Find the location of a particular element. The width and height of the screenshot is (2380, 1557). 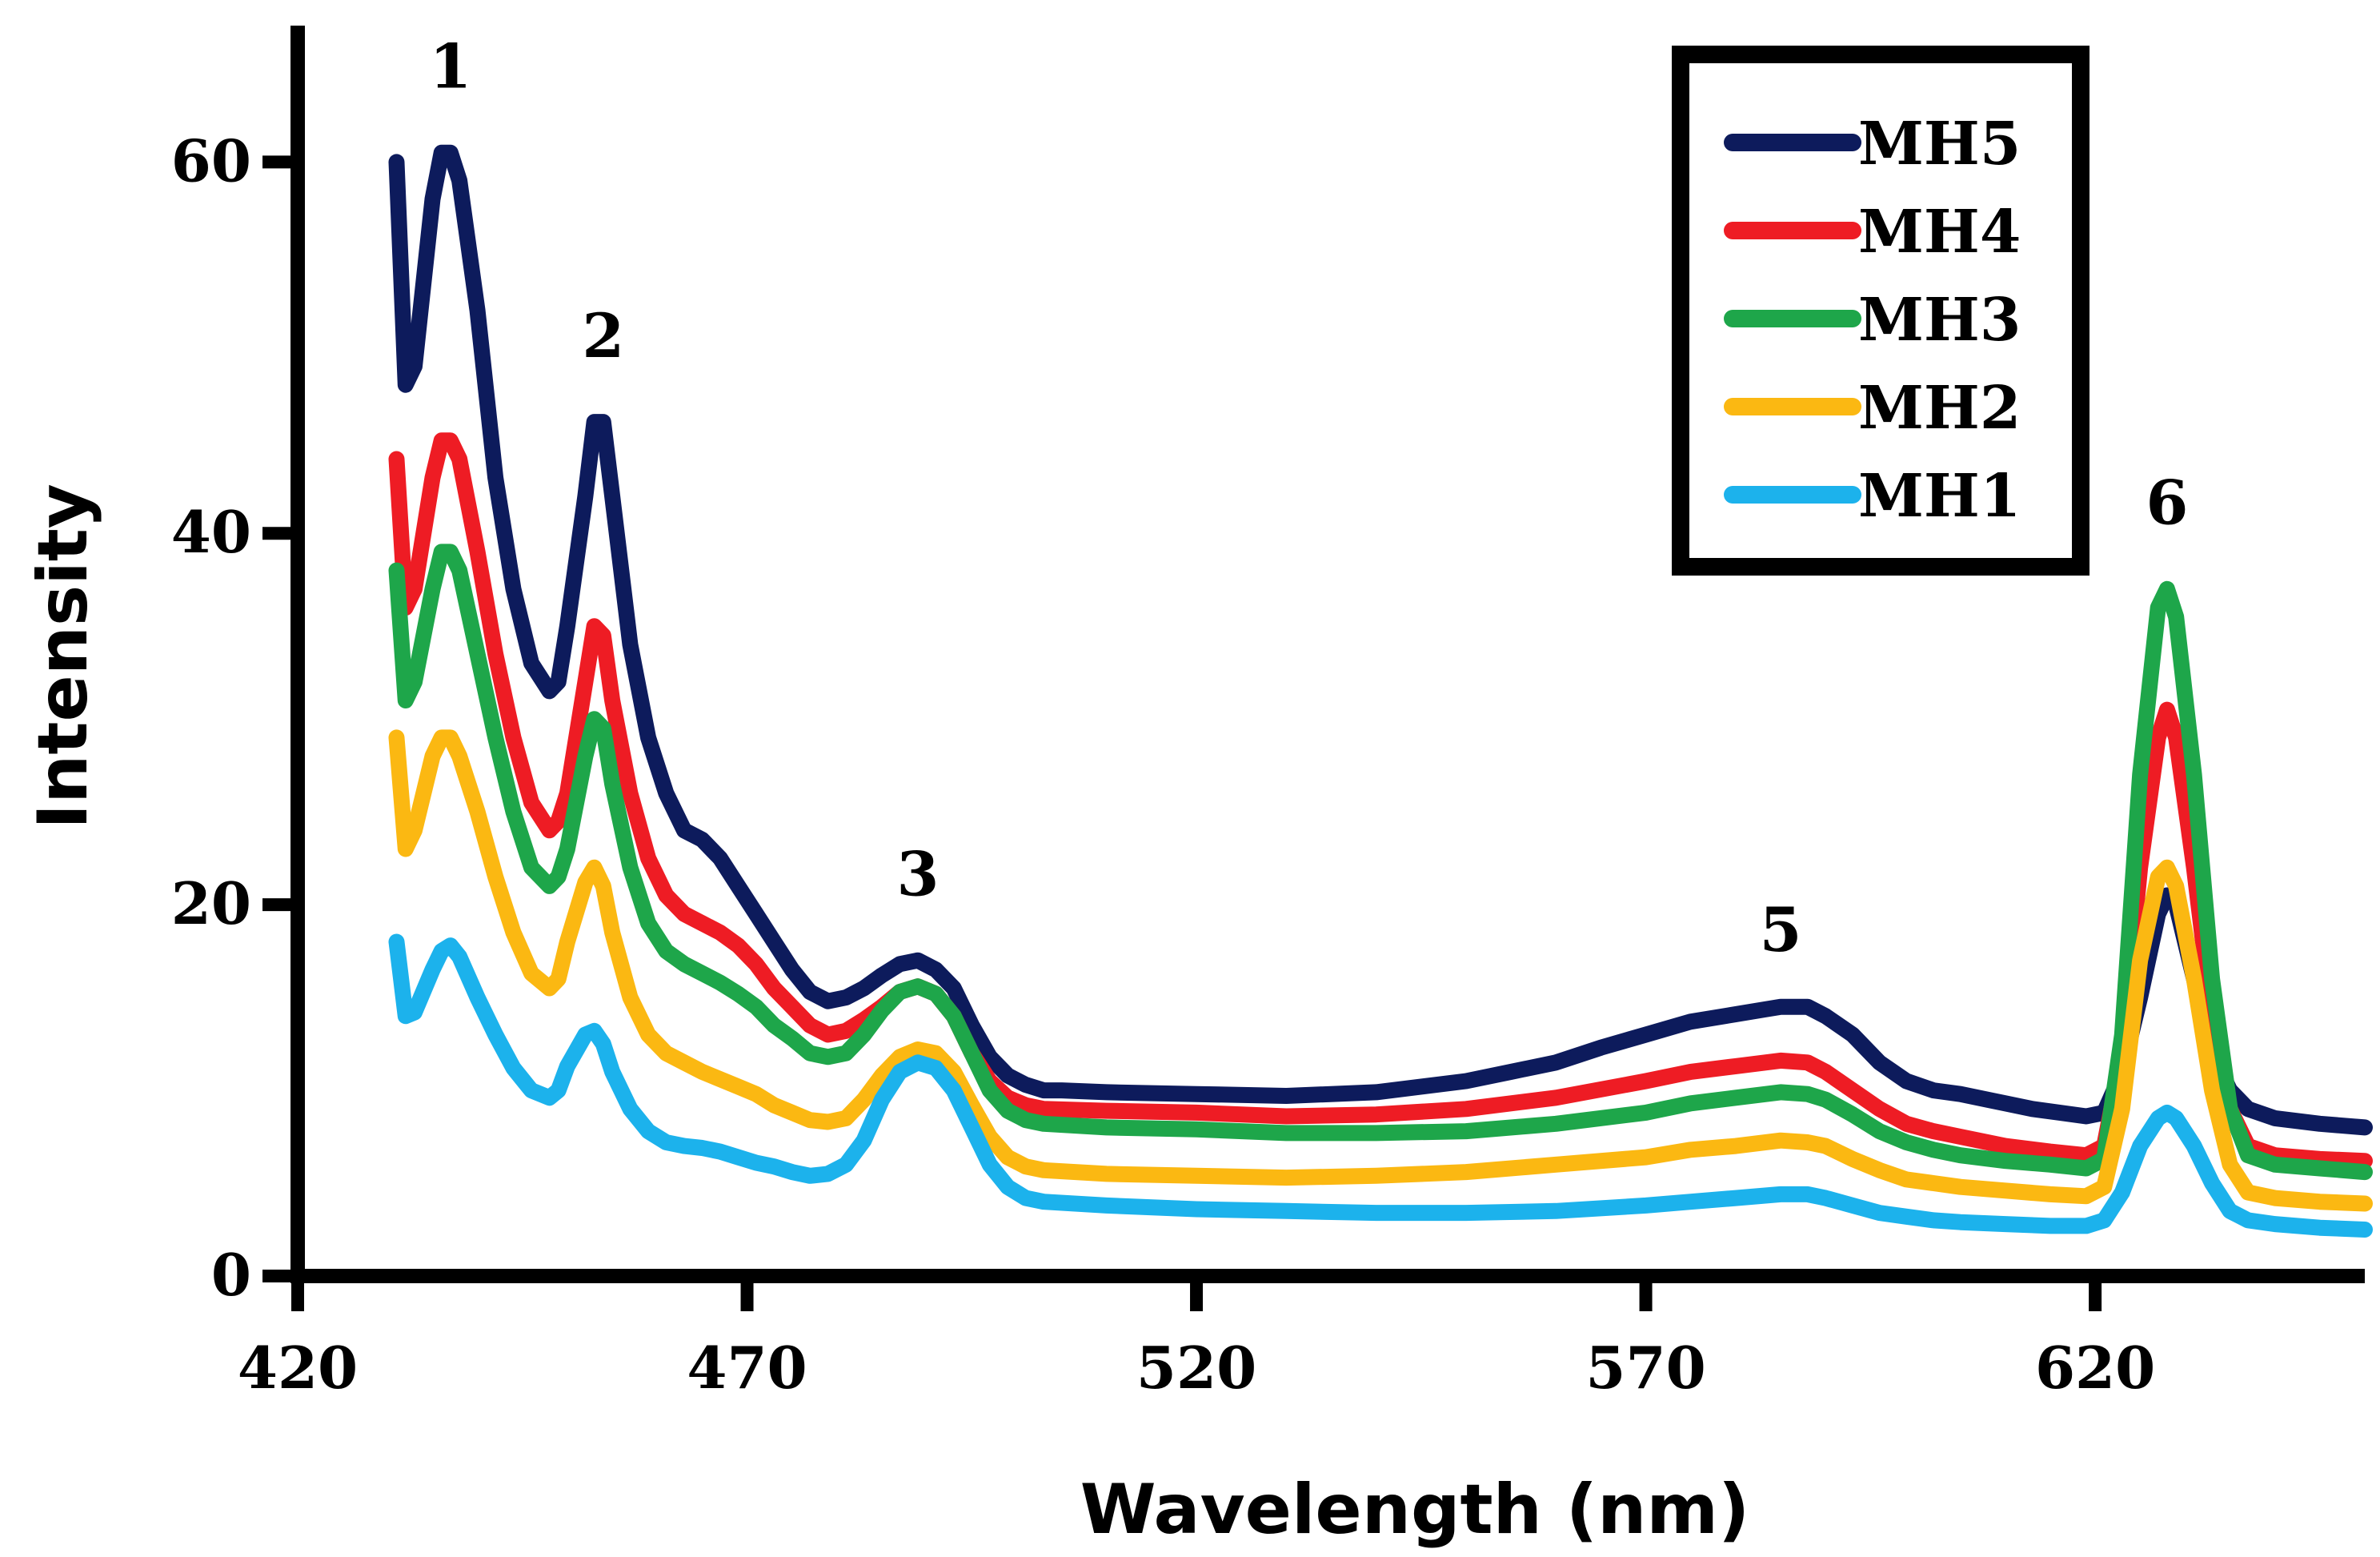

legend-label-mh3: MH3 is located at coordinates (1939, 320).